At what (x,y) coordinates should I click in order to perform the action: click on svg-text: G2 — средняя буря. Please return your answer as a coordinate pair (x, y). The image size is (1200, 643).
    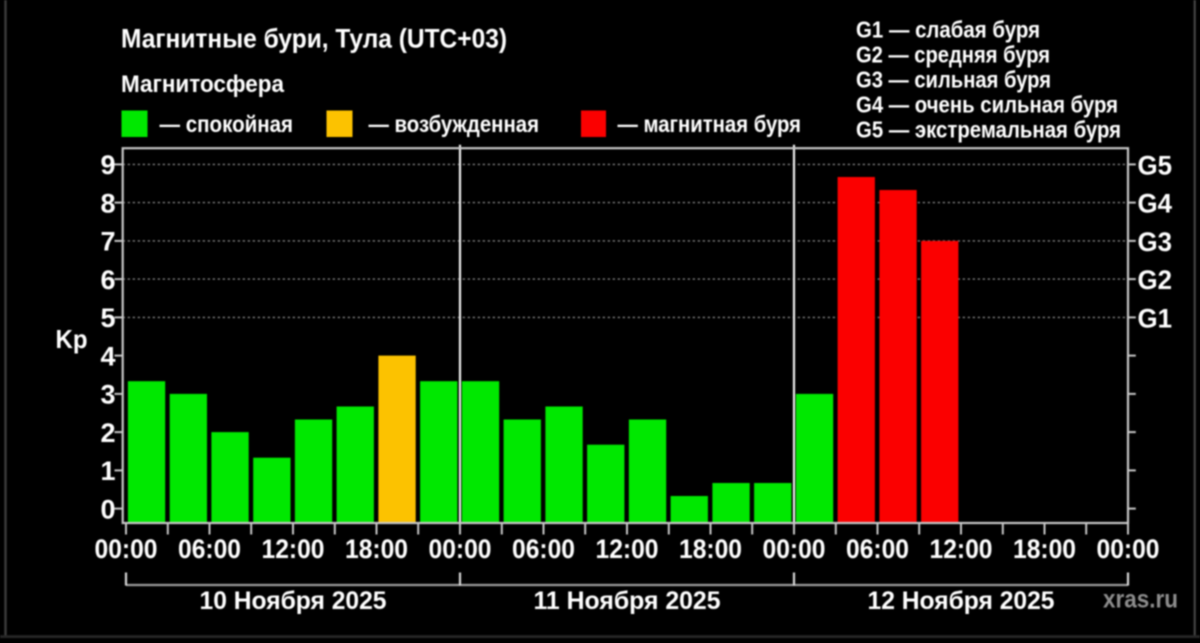
    Looking at the image, I should click on (953, 54).